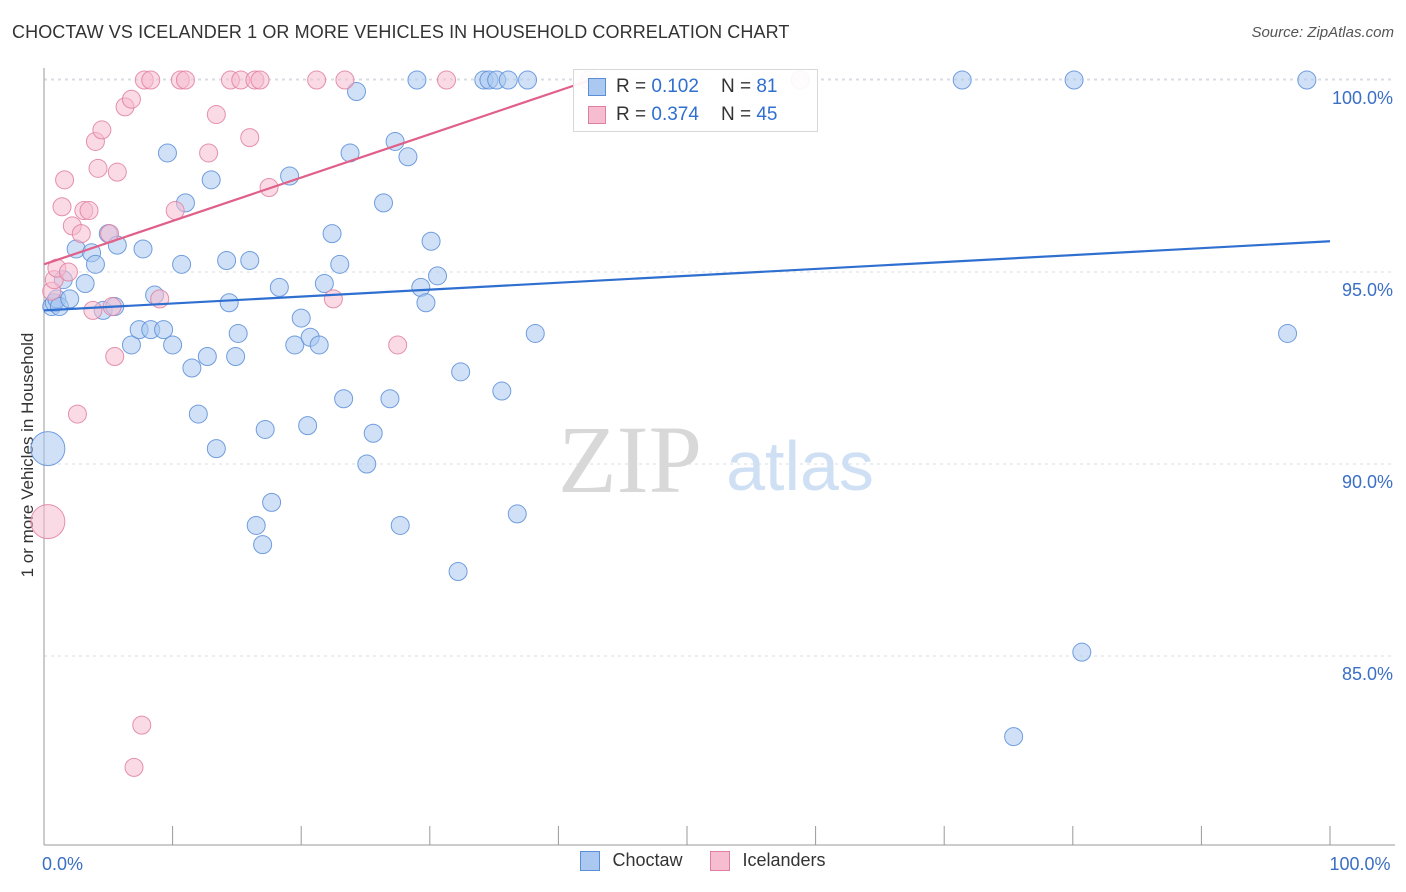 This screenshot has width=1406, height=892. Describe the element at coordinates (767, 86) in the screenshot. I see `n-value: 81` at that location.